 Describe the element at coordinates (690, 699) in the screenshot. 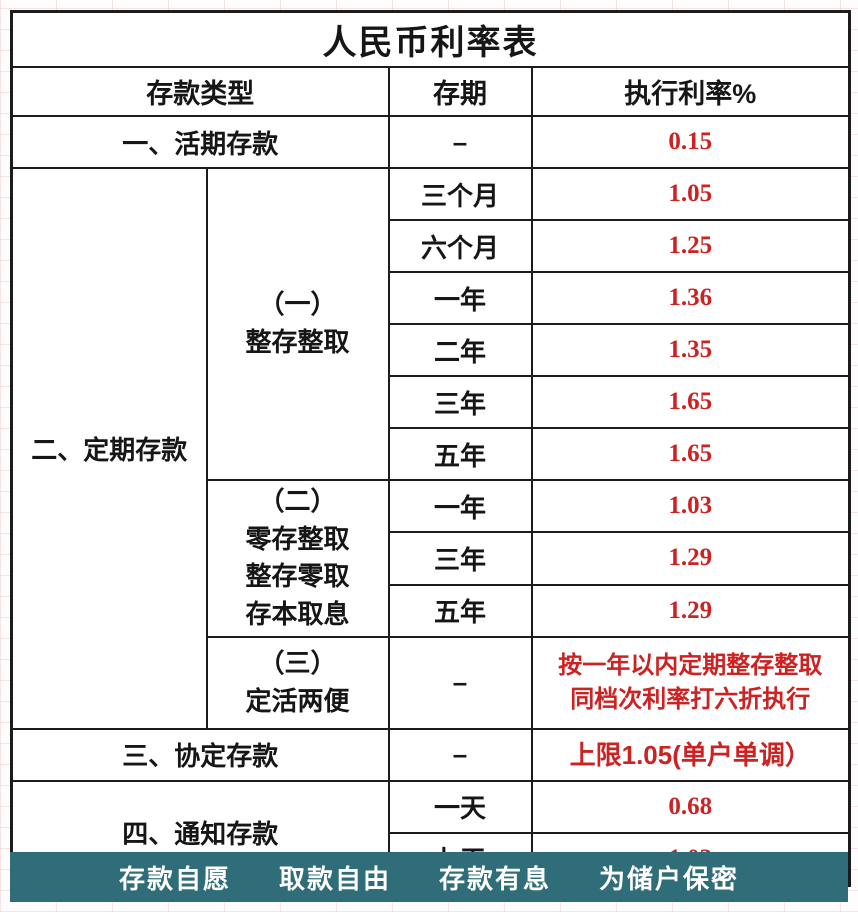

I see `flexible-rate-line2: 同档次利率打六折执行` at that location.